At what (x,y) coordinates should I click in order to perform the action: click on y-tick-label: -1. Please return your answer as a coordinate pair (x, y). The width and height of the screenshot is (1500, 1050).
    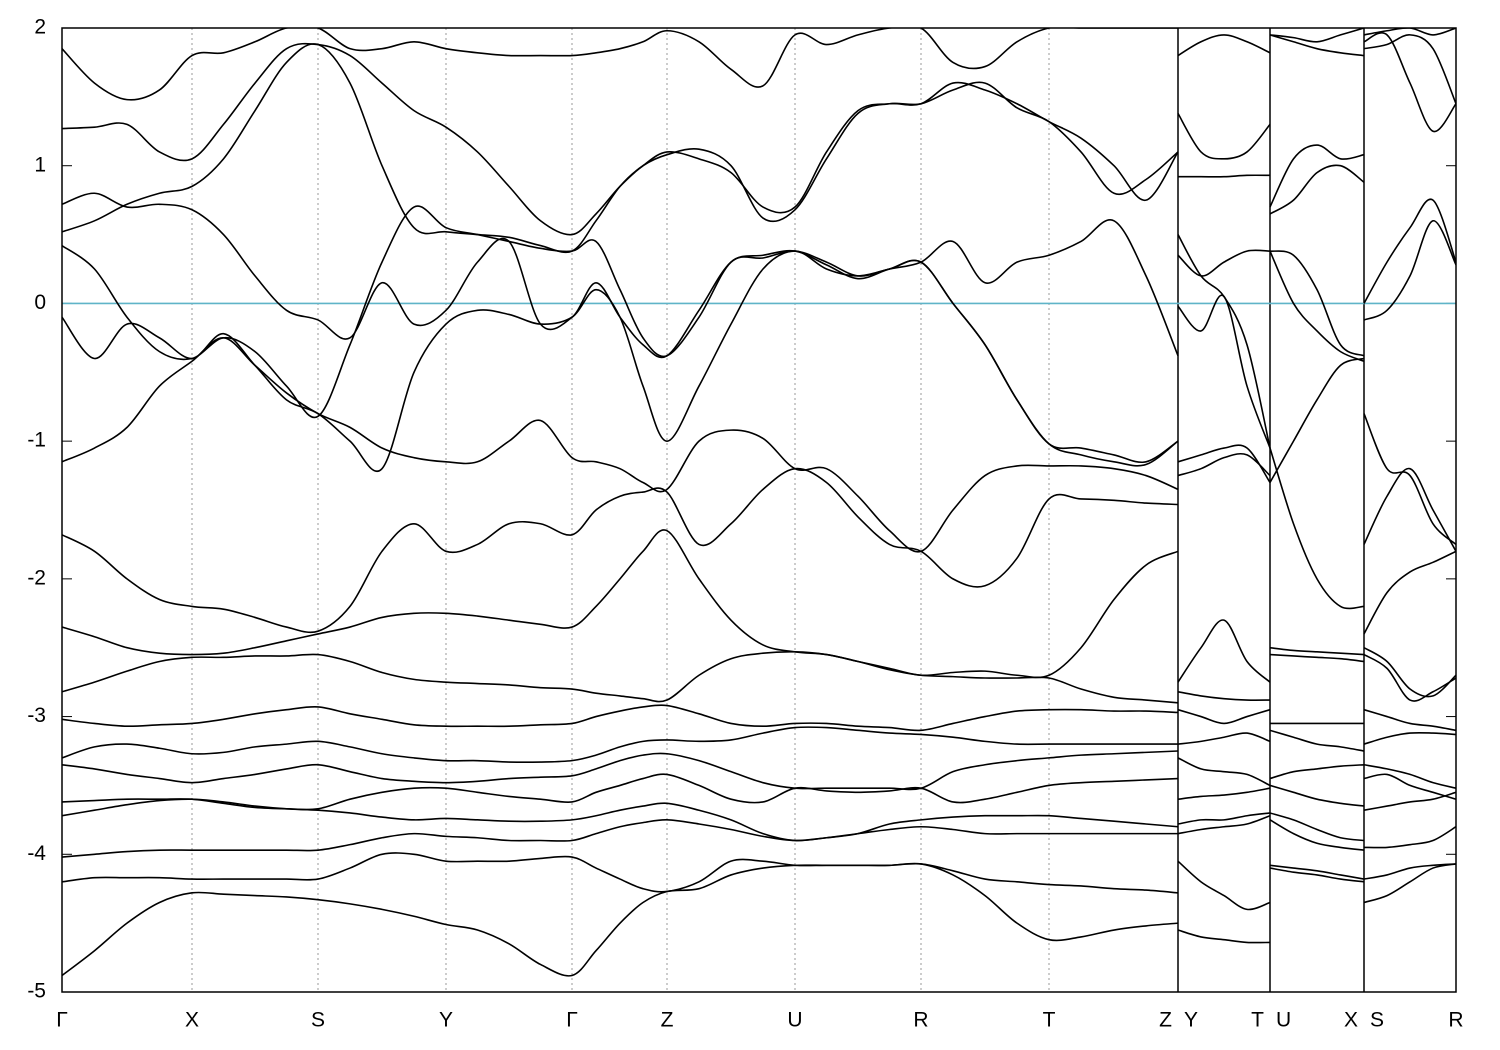
    Looking at the image, I should click on (36, 440).